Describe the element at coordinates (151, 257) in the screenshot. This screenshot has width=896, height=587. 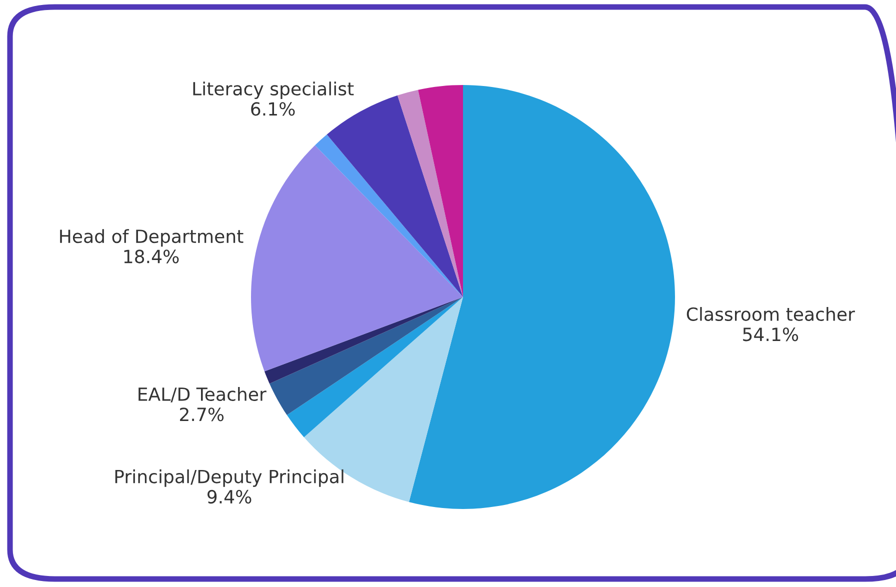
I see `data-label: 18.4%` at that location.